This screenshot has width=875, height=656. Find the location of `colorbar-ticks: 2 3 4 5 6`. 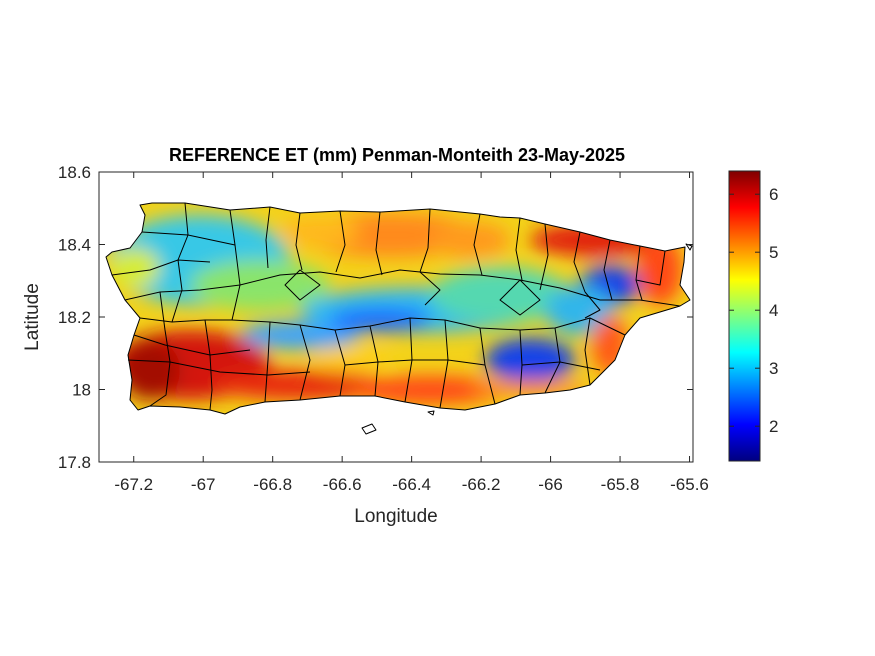

colorbar-ticks: 2 3 4 5 6 is located at coordinates (753, 310).